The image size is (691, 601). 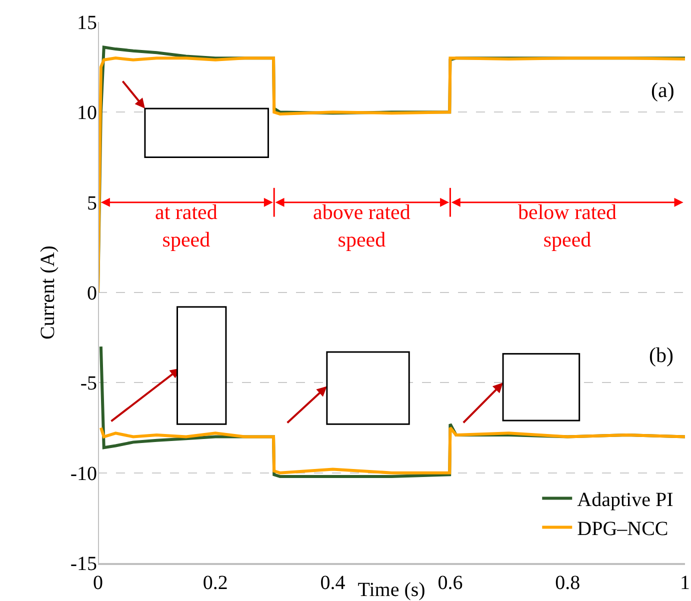 I want to click on x-tick-label: 0.6, so click(x=450, y=583).